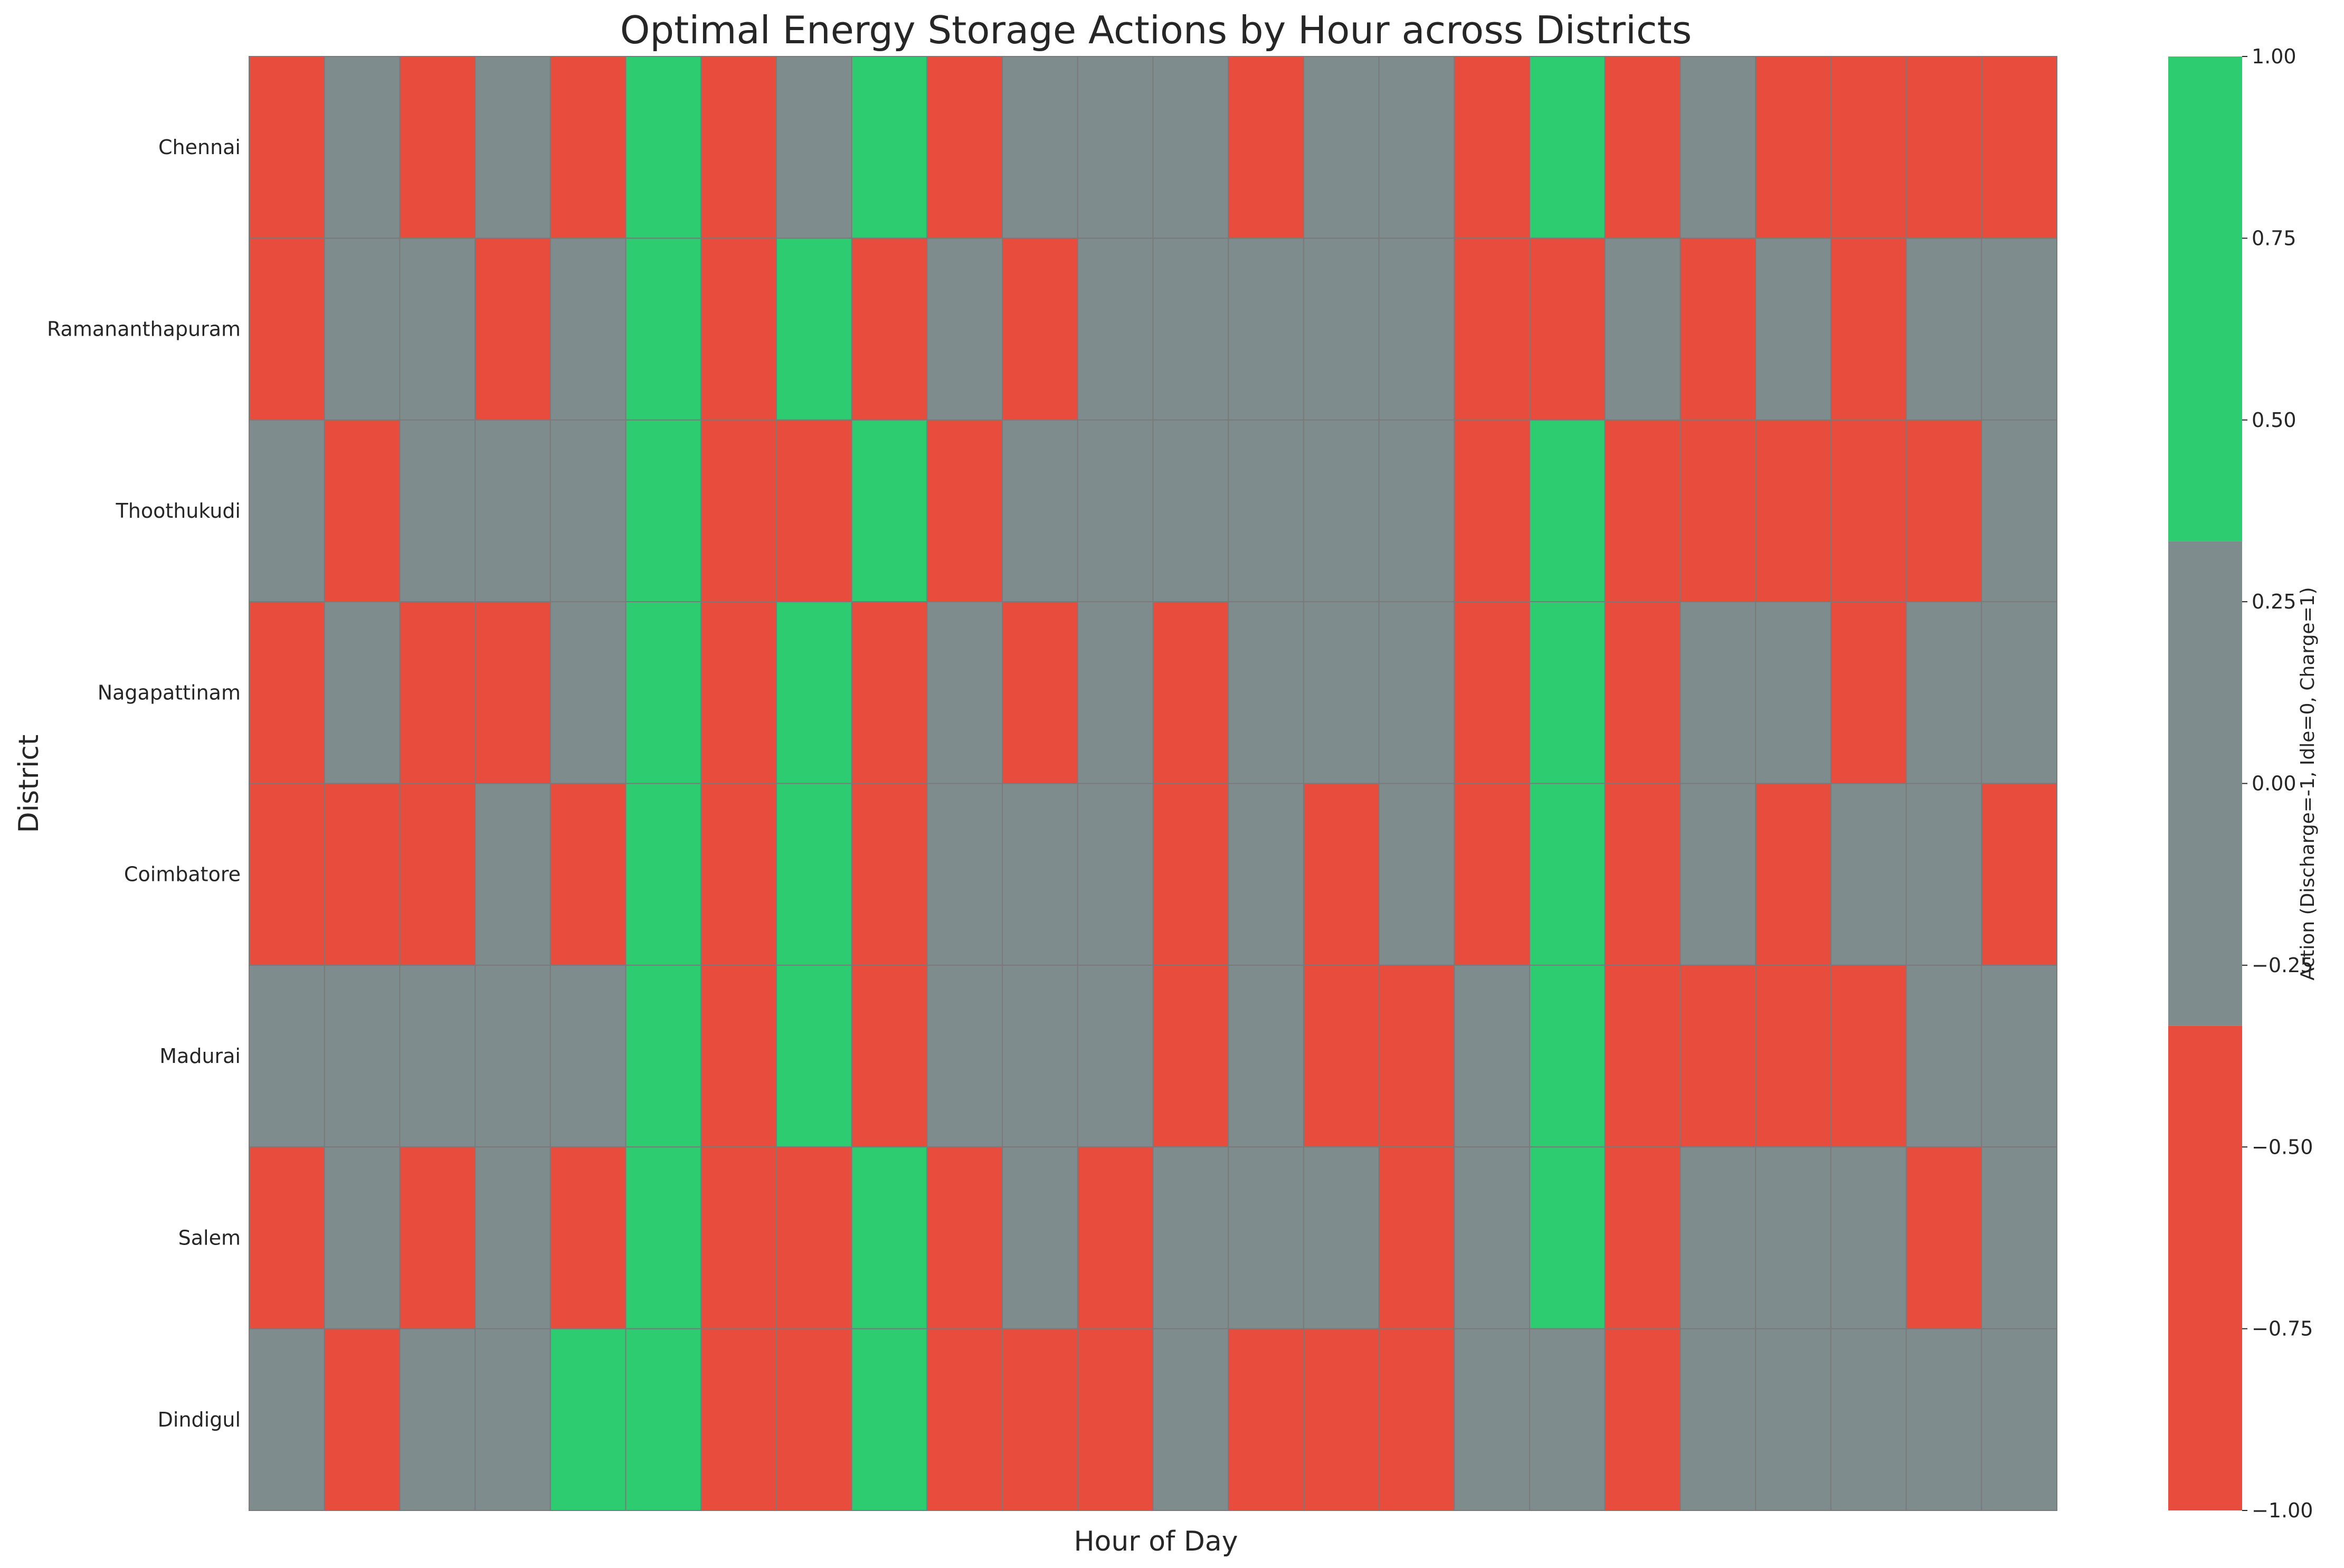 The image size is (2344, 1568). Describe the element at coordinates (2308, 783) in the screenshot. I see `colorbar-label: Action (Discharge=-1, Idle=0, Charge=1)` at that location.